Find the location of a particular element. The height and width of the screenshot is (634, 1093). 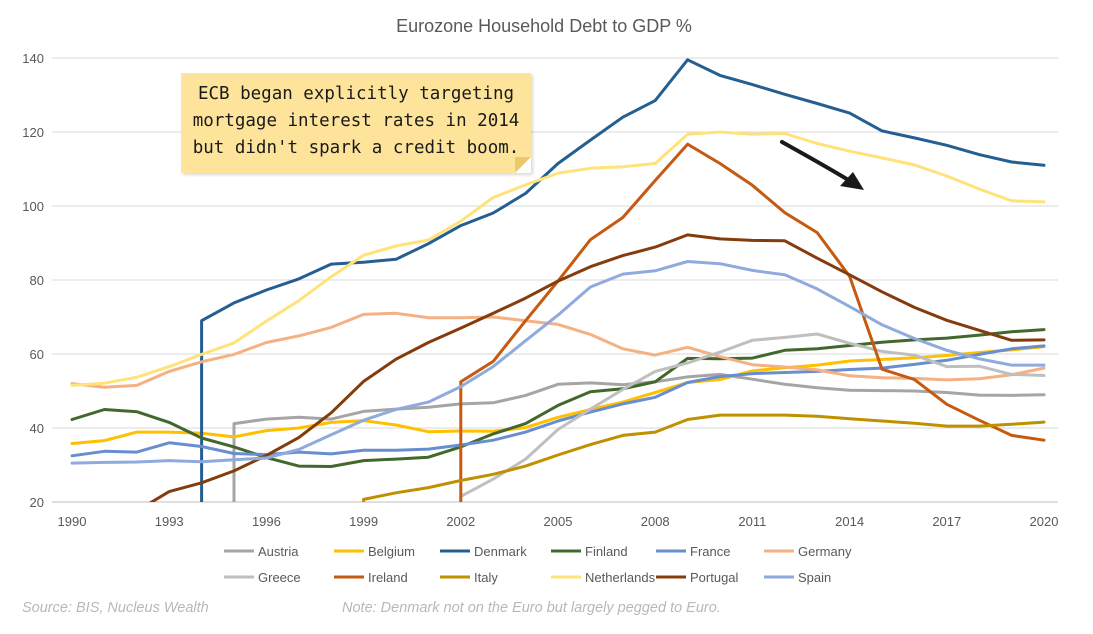

y-axis: 20 40 60 80 100 120 140 is located at coordinates (33, 280).